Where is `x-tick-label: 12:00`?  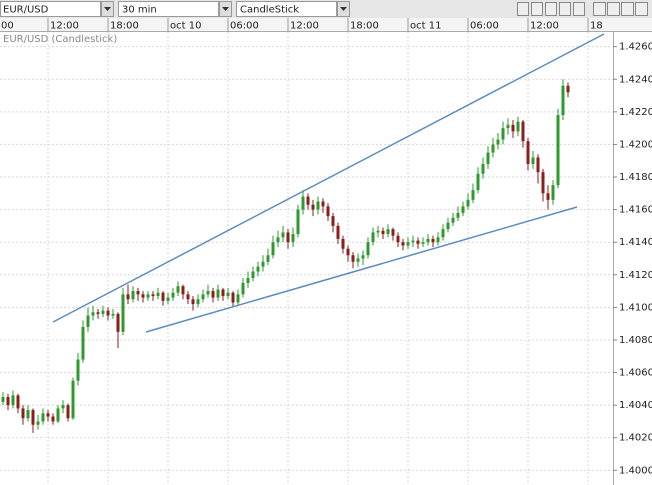 x-tick-label: 12:00 is located at coordinates (64, 26).